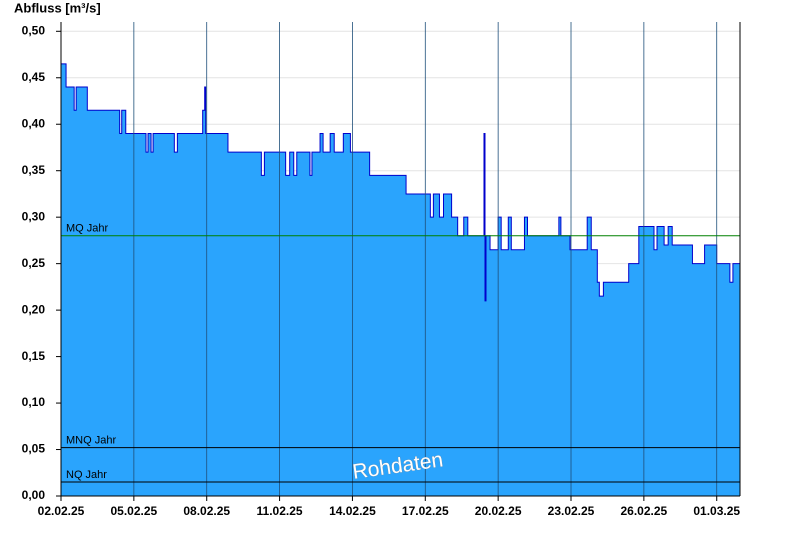  What do you see at coordinates (34, 263) in the screenshot?
I see `y-tick-label: 0,25` at bounding box center [34, 263].